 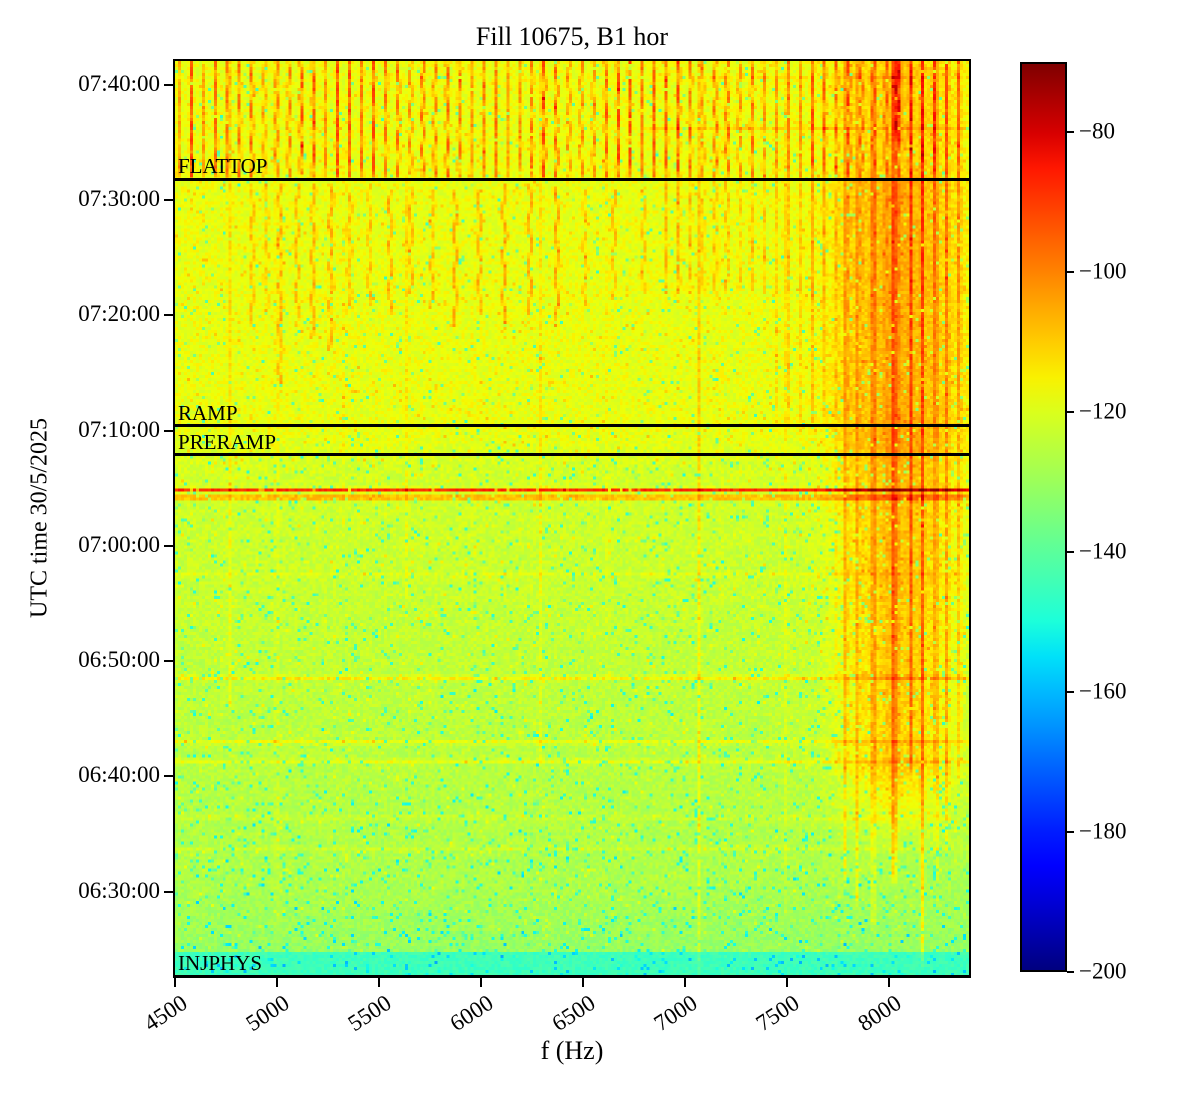 What do you see at coordinates (573, 1013) in the screenshot?
I see `x-tick-label: 6500` at bounding box center [573, 1013].